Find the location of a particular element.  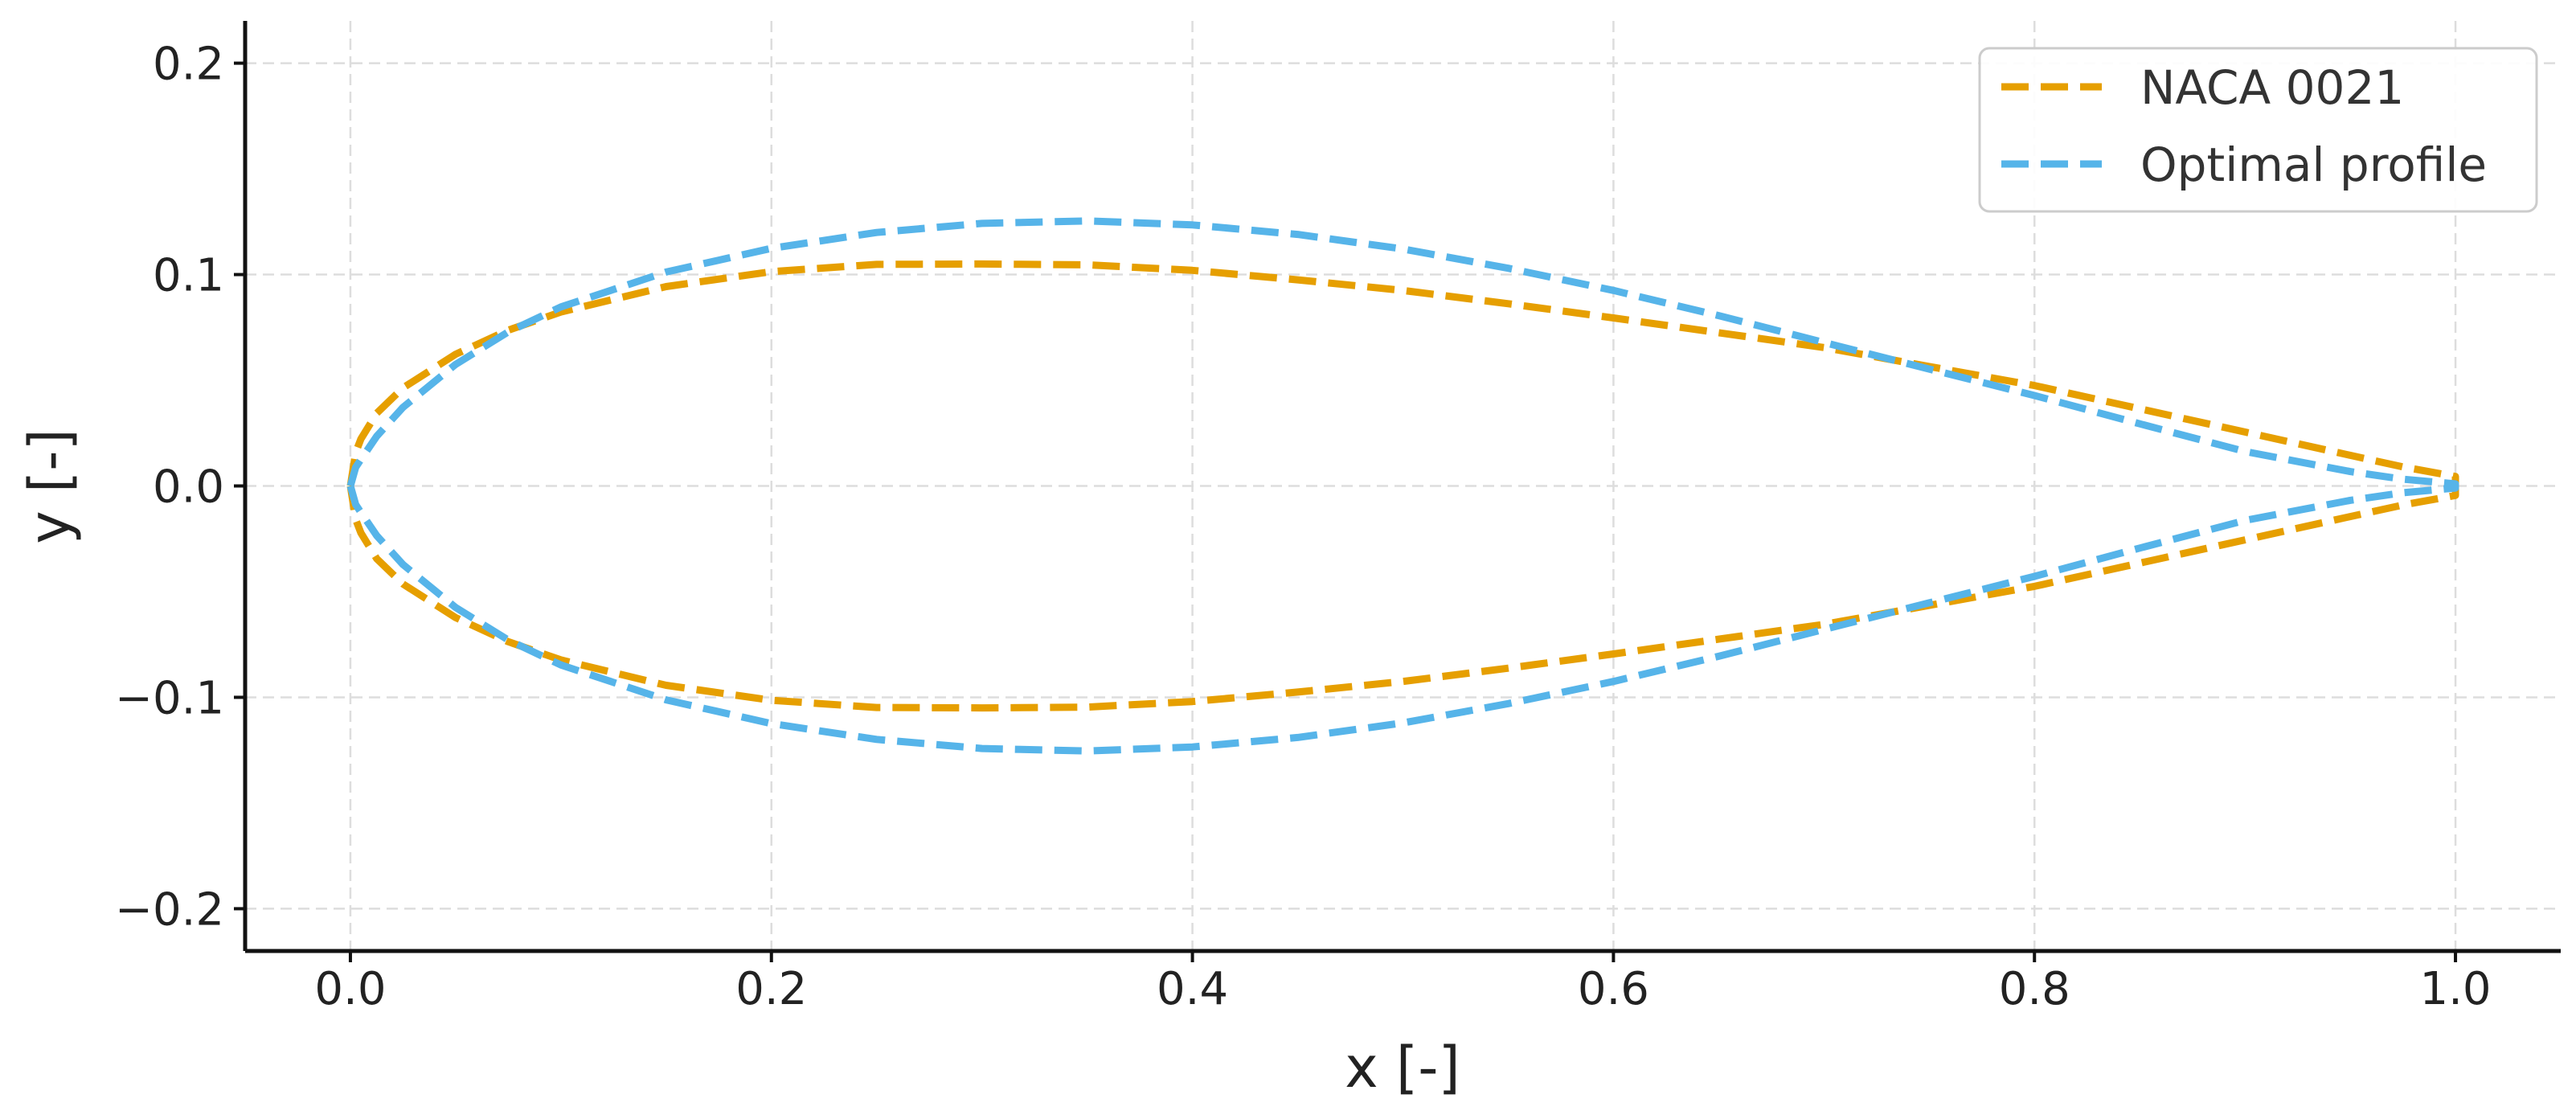

x-tick-label: 0.8 is located at coordinates (2034, 989).